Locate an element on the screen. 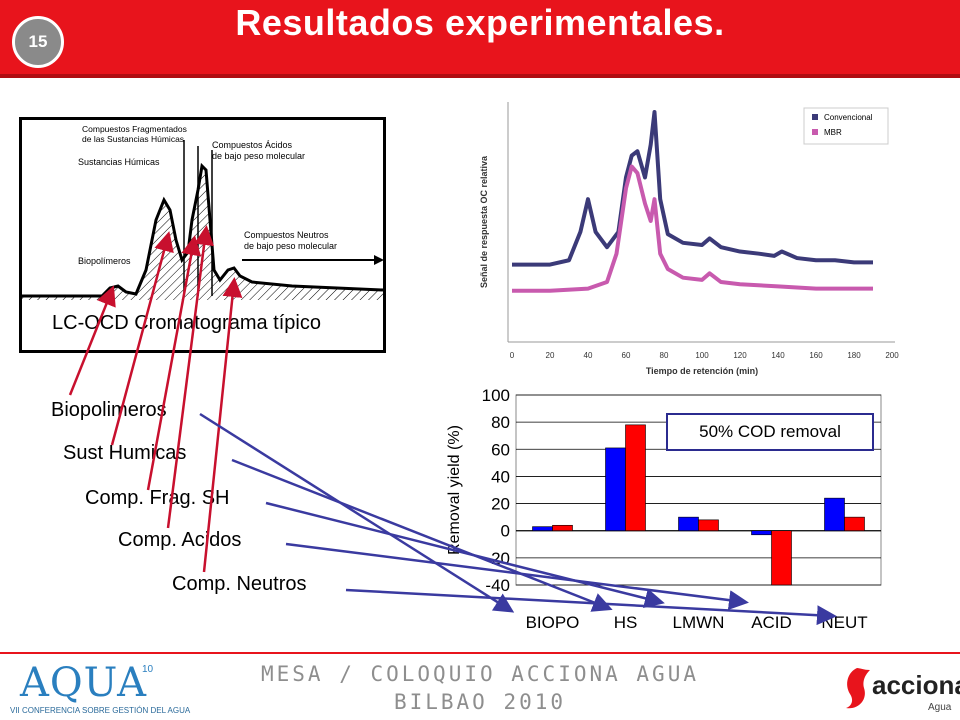 This screenshot has width=960, height=720. arrow-red-frag is located at coordinates (174, 363).